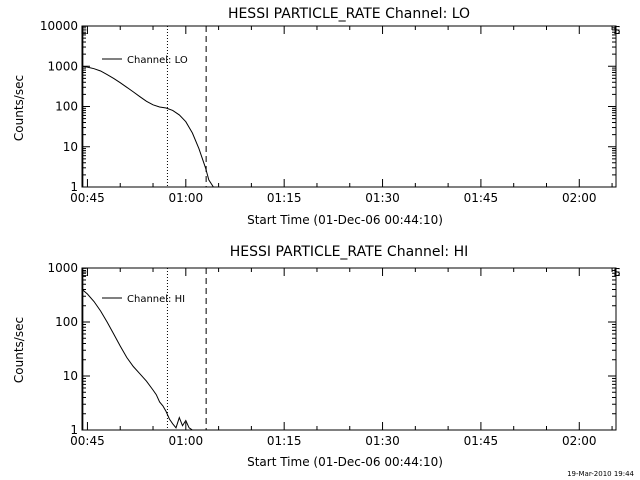  I want to click on legend-label: Channel: HI, so click(156, 299).